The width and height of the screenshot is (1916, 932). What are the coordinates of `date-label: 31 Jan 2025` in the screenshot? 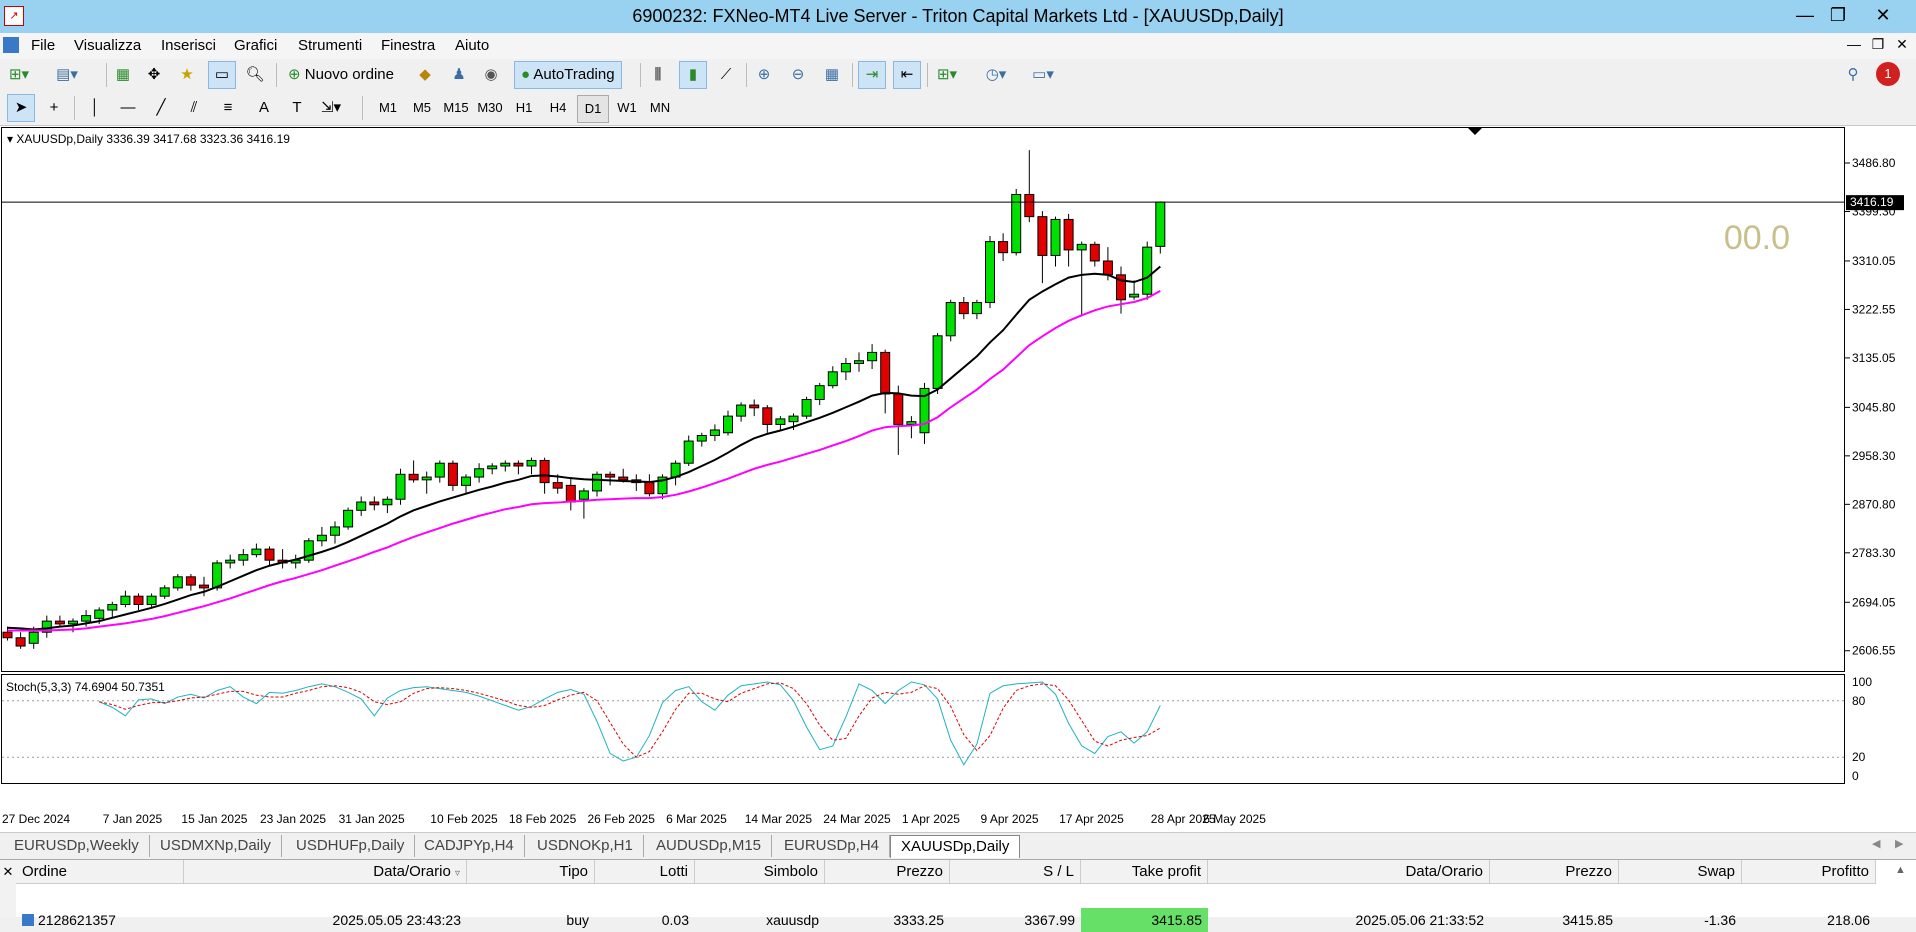 It's located at (372, 819).